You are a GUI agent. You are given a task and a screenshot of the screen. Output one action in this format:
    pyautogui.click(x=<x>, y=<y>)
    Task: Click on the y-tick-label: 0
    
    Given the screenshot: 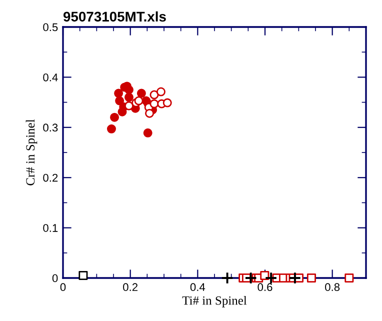 What is the action you would take?
    pyautogui.click(x=55, y=278)
    